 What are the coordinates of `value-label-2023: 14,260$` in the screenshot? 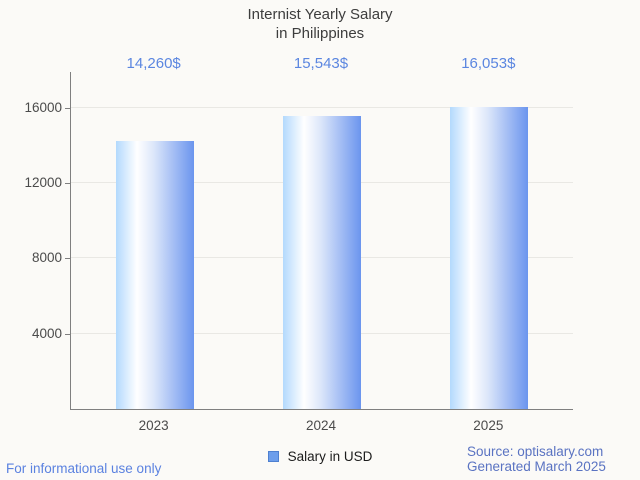 It's located at (153, 63).